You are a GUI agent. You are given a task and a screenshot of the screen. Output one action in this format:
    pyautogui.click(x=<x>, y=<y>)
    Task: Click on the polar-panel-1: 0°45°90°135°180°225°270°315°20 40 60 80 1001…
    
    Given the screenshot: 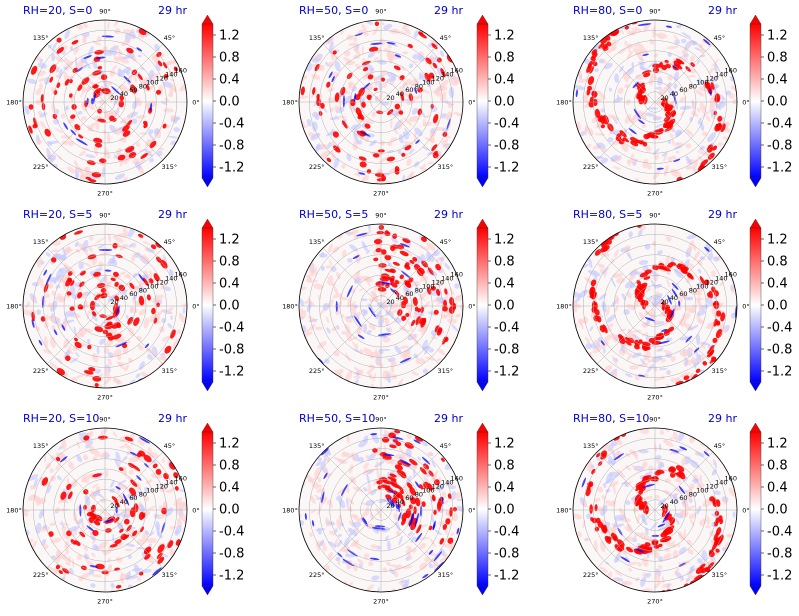 What is the action you would take?
    pyautogui.click(x=125, y=101)
    